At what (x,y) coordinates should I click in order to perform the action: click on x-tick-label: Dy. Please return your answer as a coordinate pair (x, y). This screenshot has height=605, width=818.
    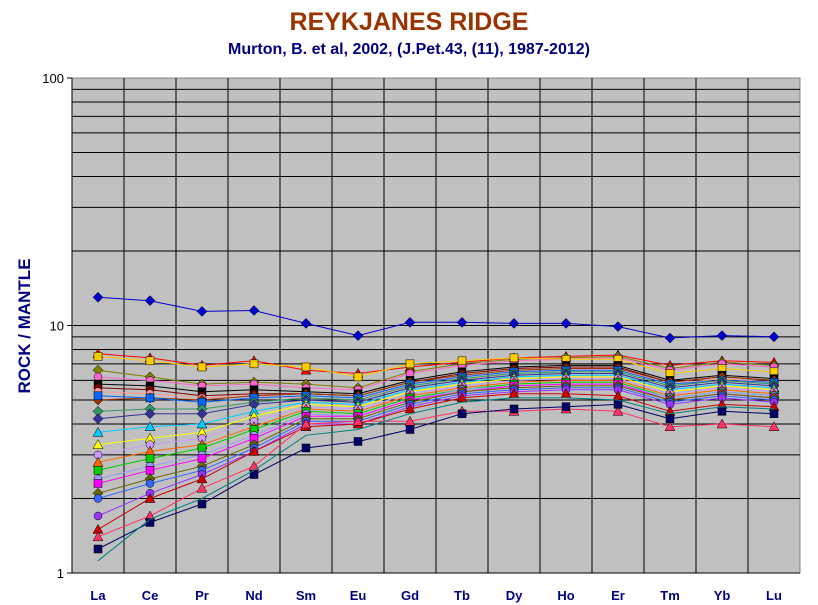
    Looking at the image, I should click on (514, 595).